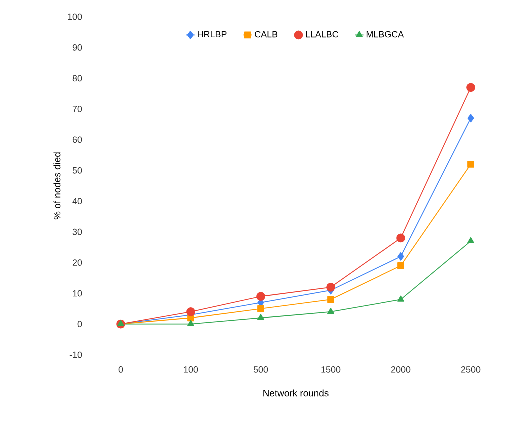 The image size is (516, 430). I want to click on x-tick-label: 1500, so click(331, 369).